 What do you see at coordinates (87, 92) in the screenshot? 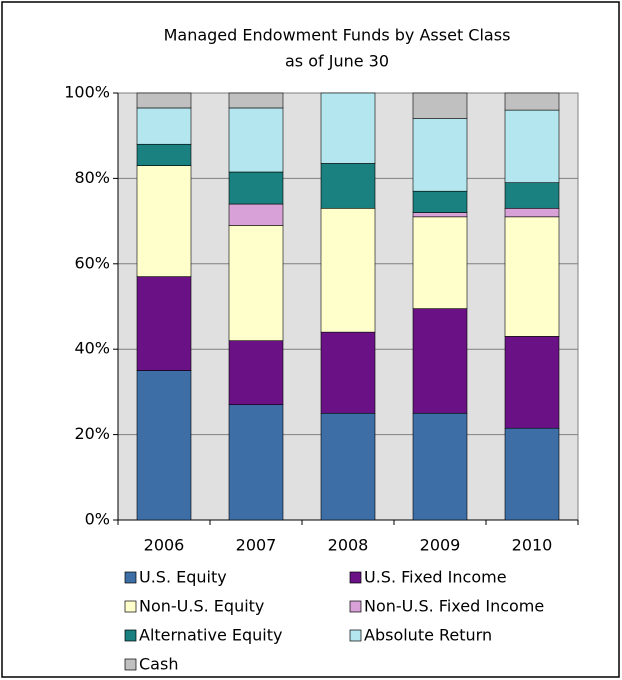
I see `y-tick-label: 100%` at bounding box center [87, 92].